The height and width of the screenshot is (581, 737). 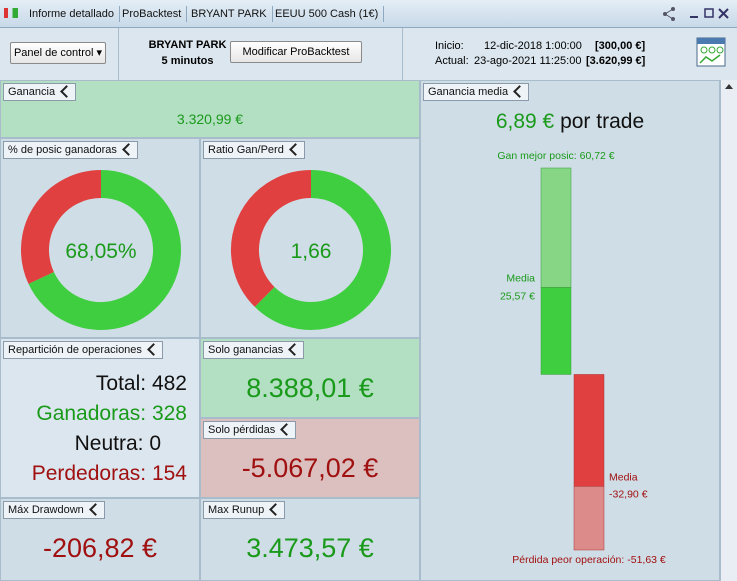 I want to click on tab: BRYANT PARK, so click(x=229, y=14).